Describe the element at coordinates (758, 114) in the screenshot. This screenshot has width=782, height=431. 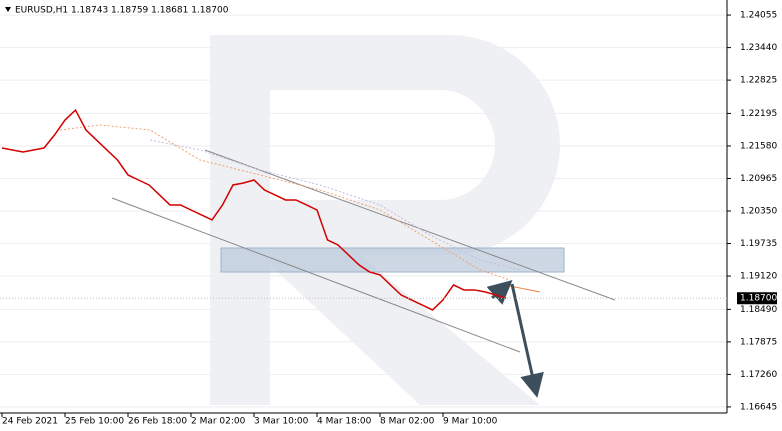
I see `y-tick-label: 1.22195` at that location.